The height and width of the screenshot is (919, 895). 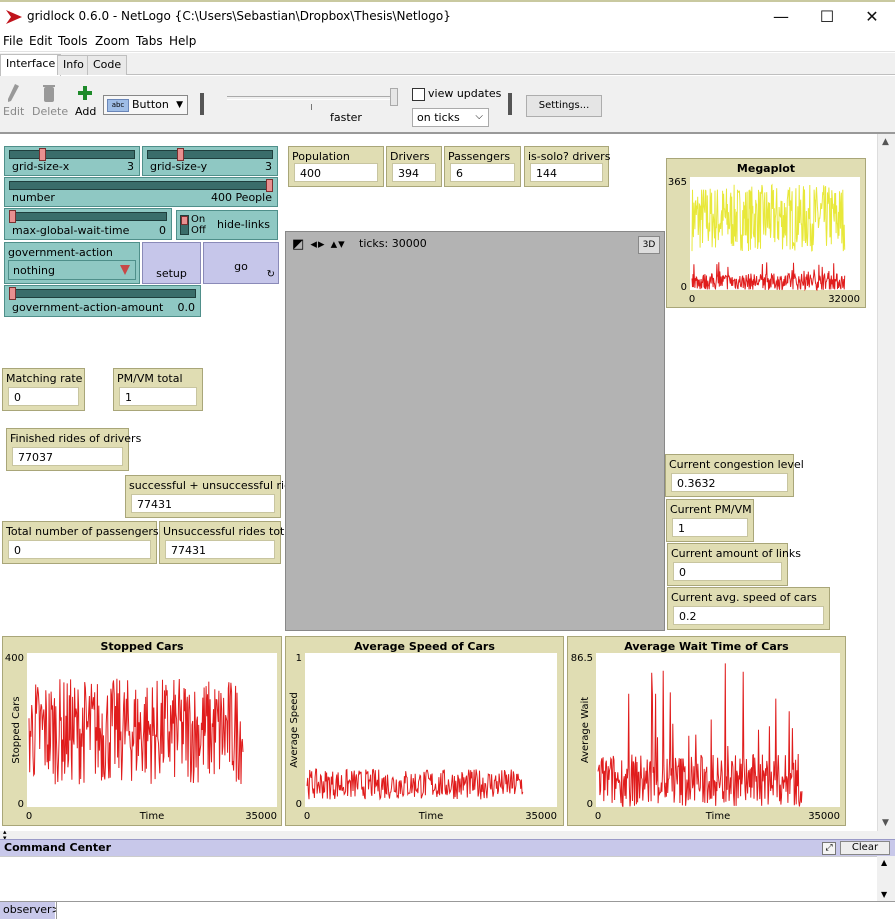 I want to click on monitor-label: Current congestion level, so click(x=736, y=464).